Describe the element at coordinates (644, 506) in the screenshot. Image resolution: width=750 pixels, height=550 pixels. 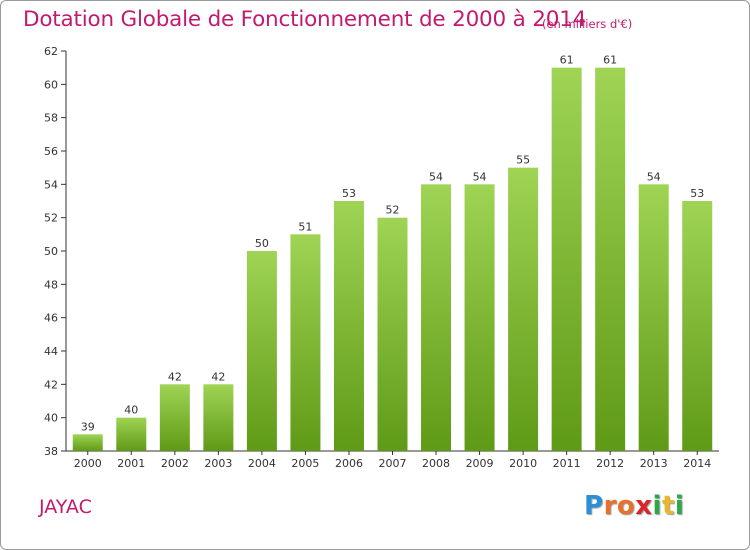
I see `logo-letter: x` at that location.